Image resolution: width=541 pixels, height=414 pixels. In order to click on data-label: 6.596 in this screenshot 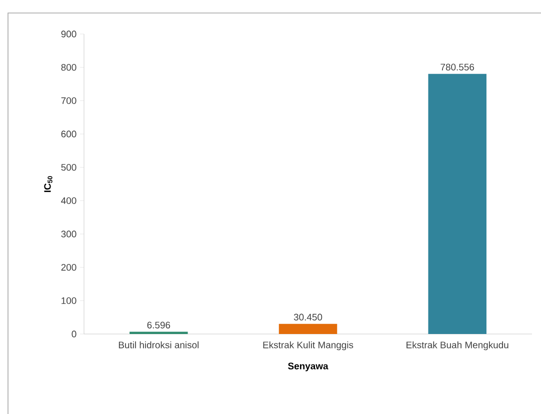, I will do `click(158, 325)`.